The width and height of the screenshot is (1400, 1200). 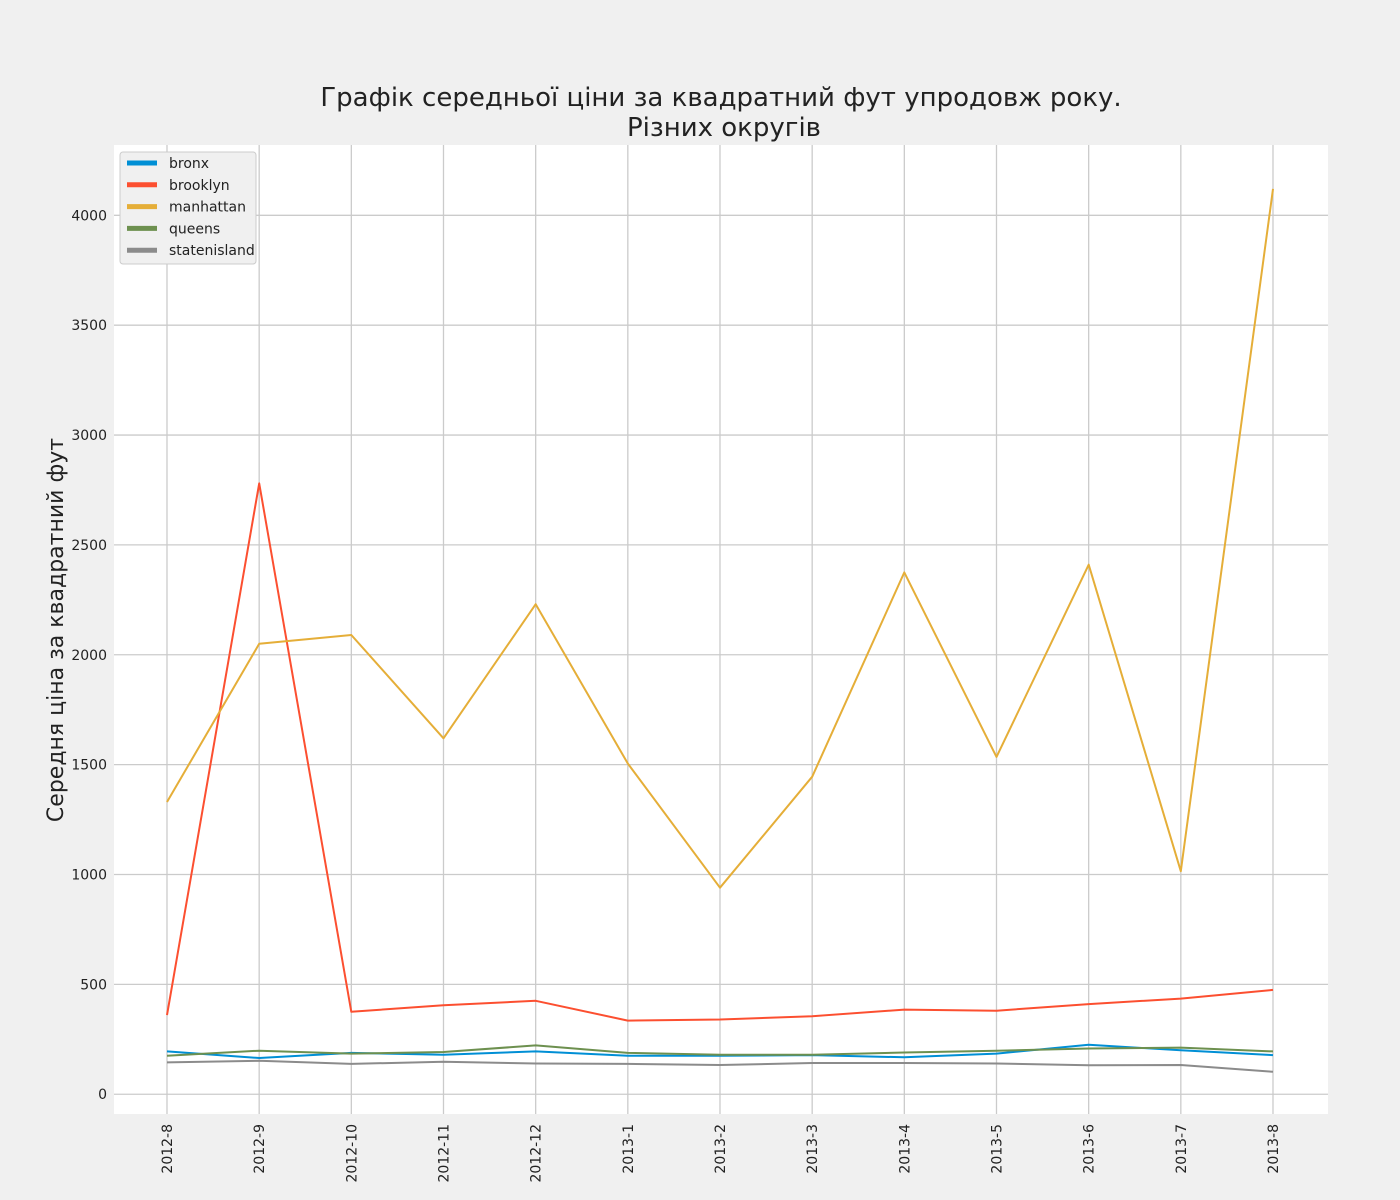 What do you see at coordinates (89, 436) in the screenshot?
I see `y-tick-label: 3000` at bounding box center [89, 436].